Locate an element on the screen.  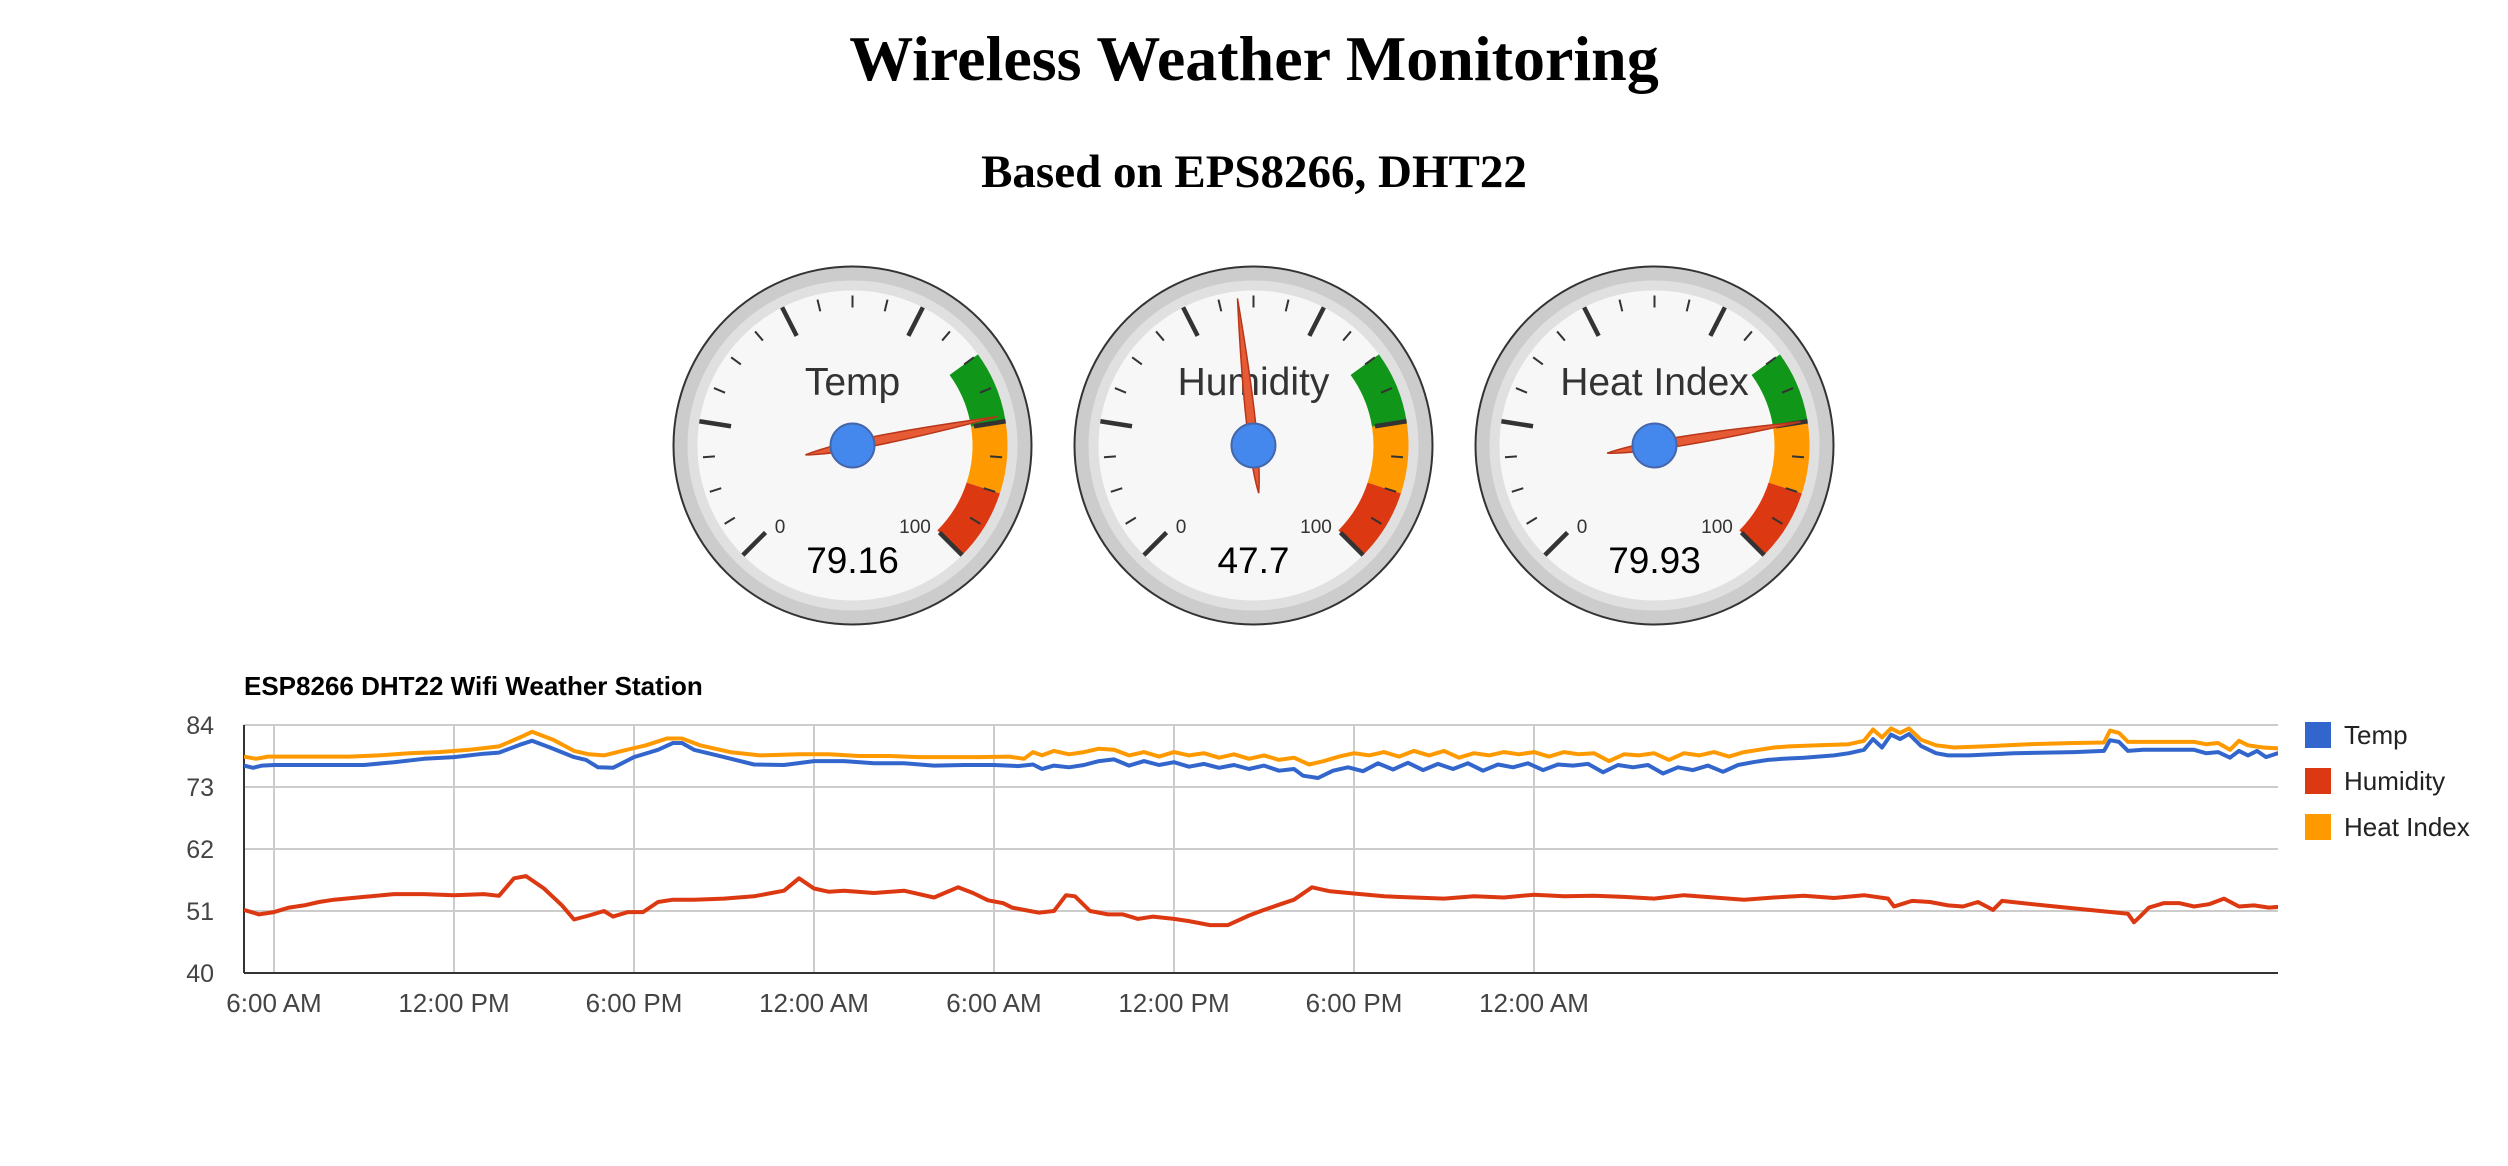
temp-gauge: 0 100 Temp 79.16 is located at coordinates (852, 445).